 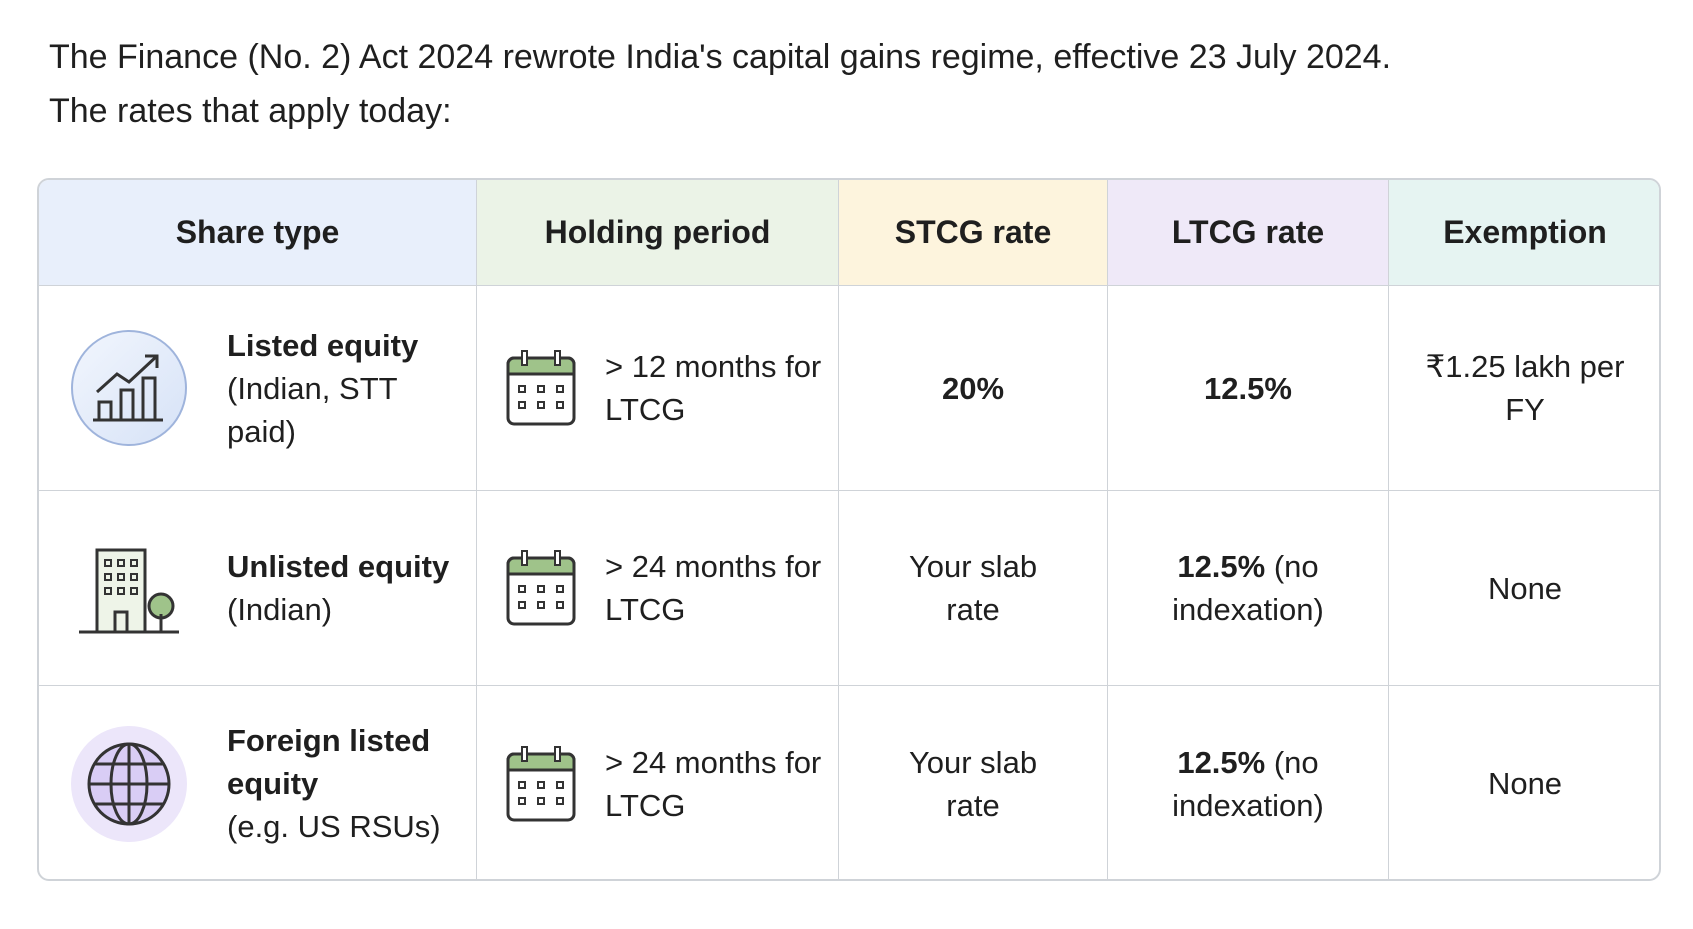 What do you see at coordinates (258, 588) in the screenshot?
I see `share-type-cell: Unlisted equity (Indian)` at bounding box center [258, 588].